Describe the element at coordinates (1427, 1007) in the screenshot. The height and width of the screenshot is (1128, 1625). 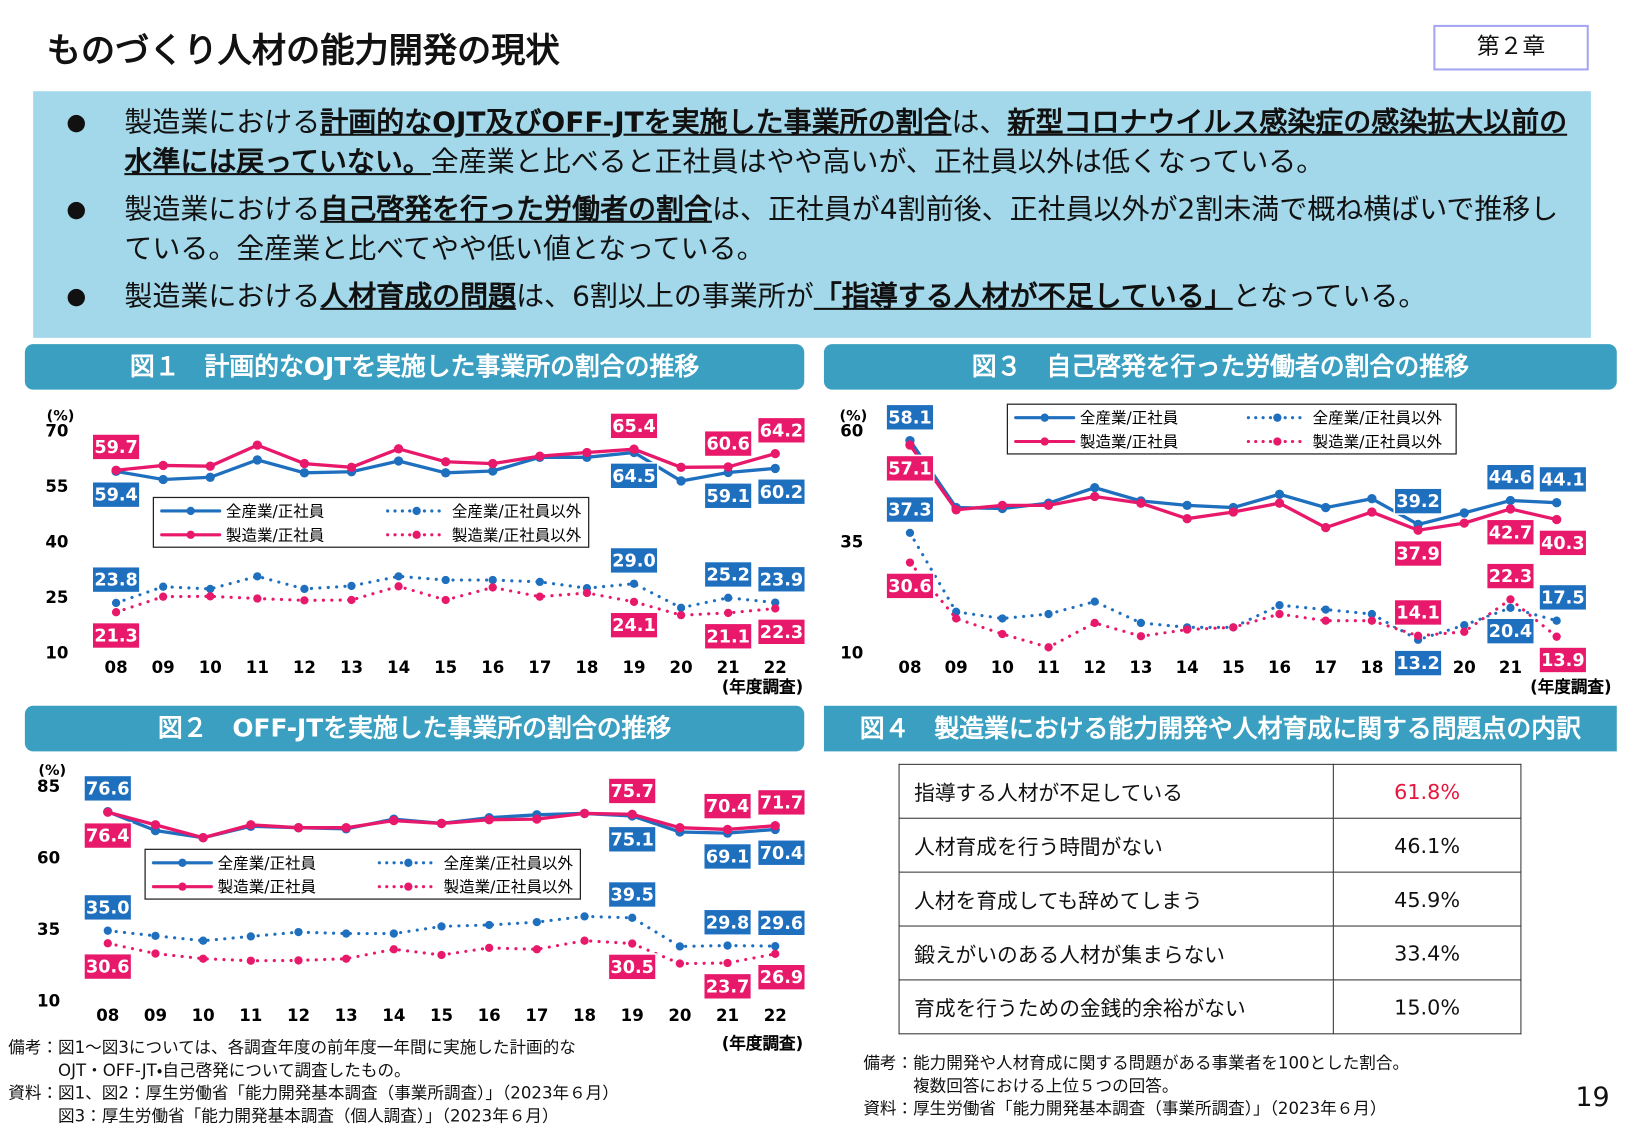
I see `row-value: 15.0%` at that location.